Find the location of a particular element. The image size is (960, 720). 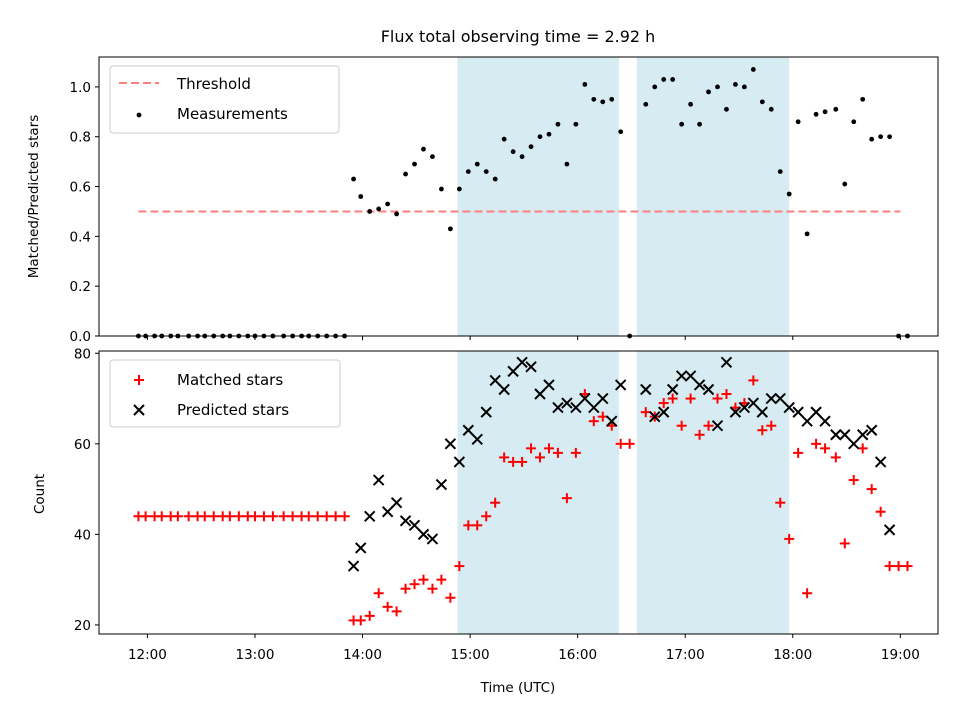

bottom-x-tick-label: 15:00 is located at coordinates (470, 655).